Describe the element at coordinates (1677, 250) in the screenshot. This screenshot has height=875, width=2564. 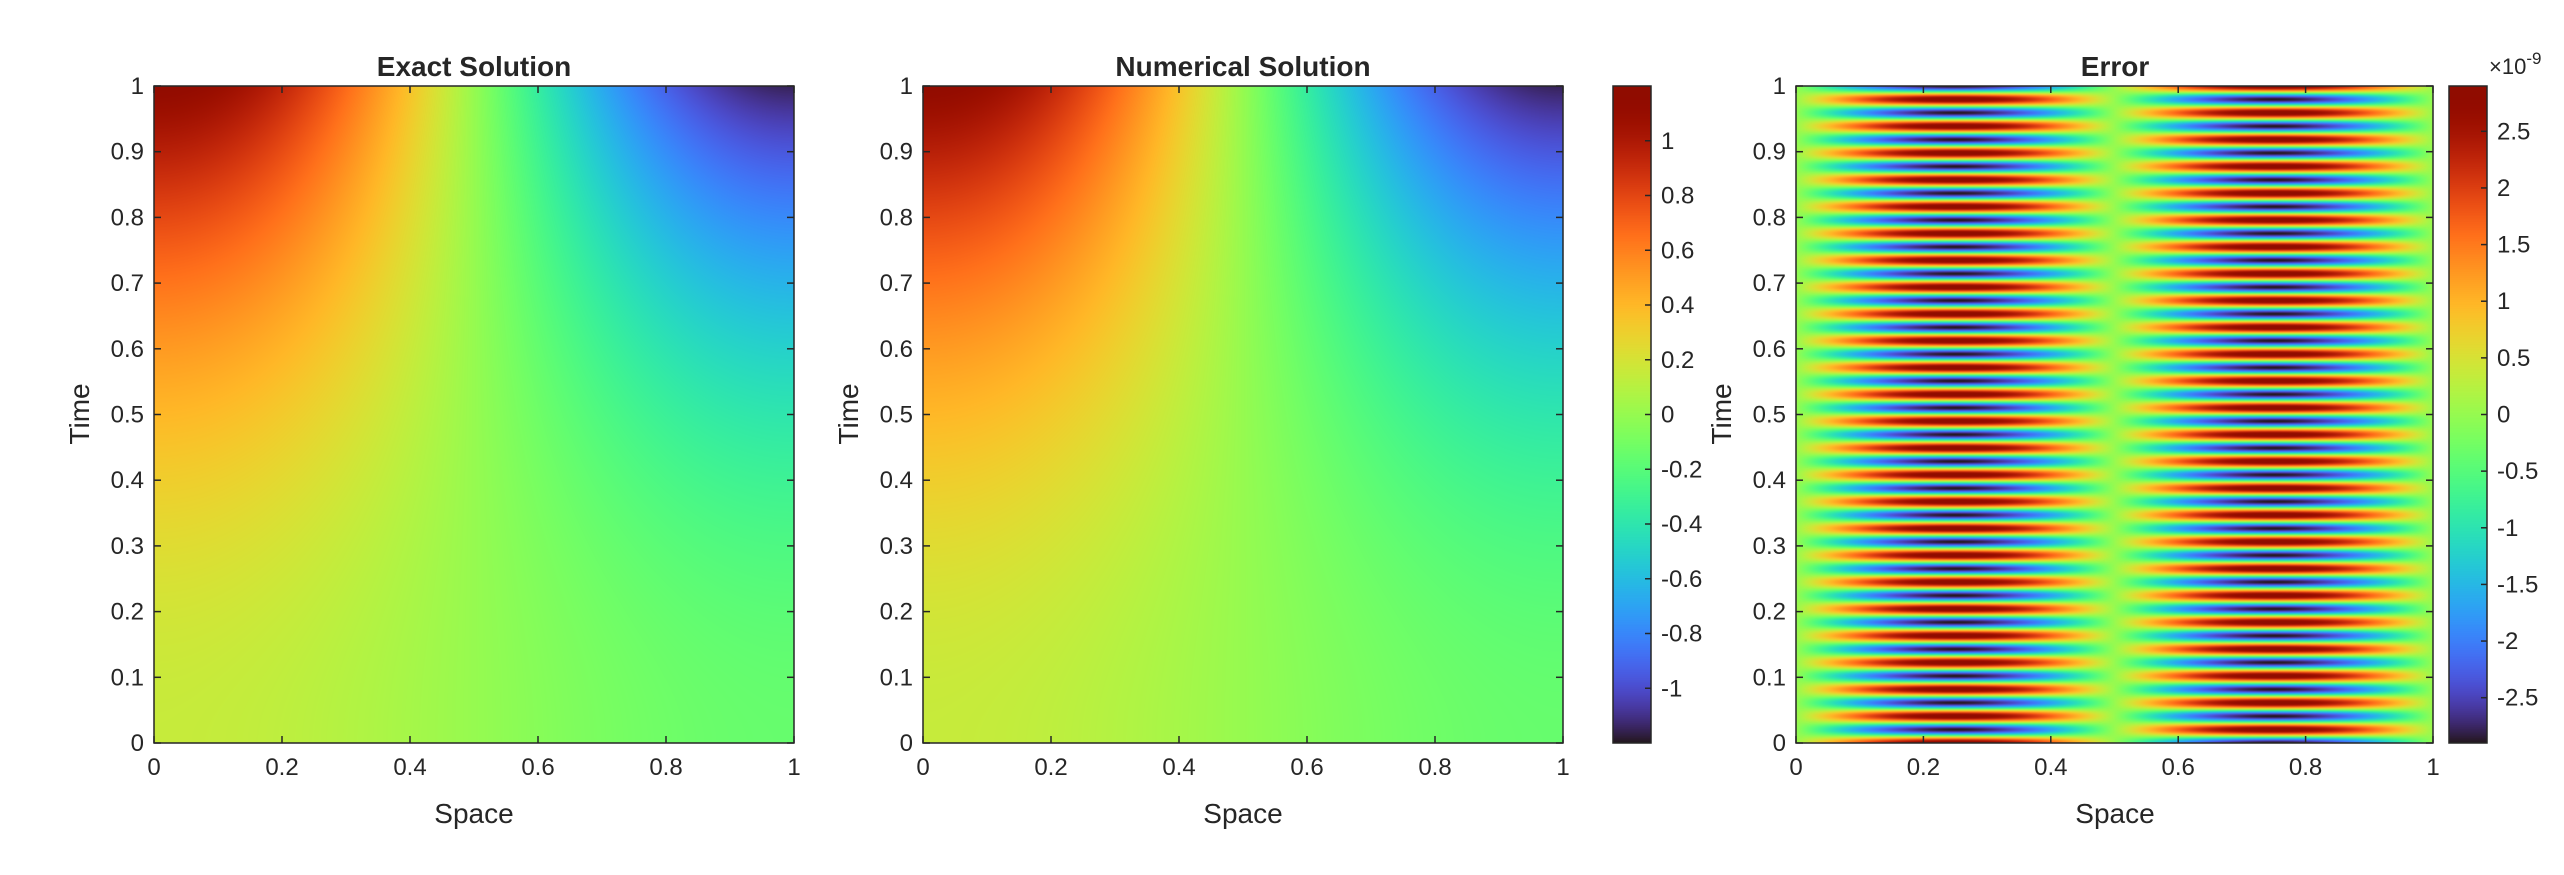
I see `colorbar-tick-label: 0.6` at that location.